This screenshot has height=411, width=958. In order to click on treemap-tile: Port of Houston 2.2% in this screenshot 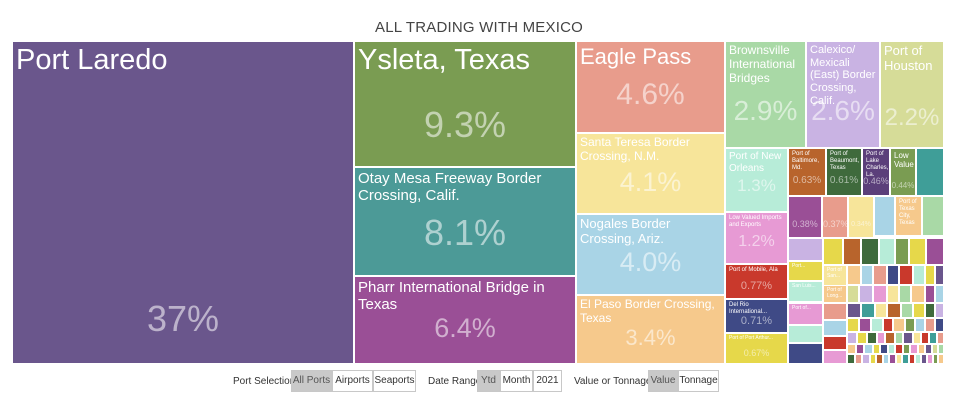, I will do `click(912, 94)`.